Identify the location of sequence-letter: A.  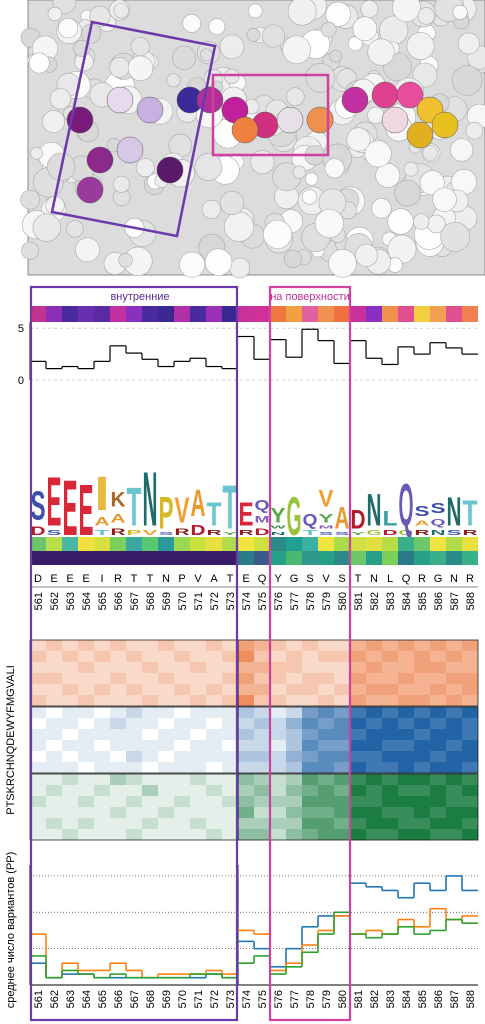
(214, 579).